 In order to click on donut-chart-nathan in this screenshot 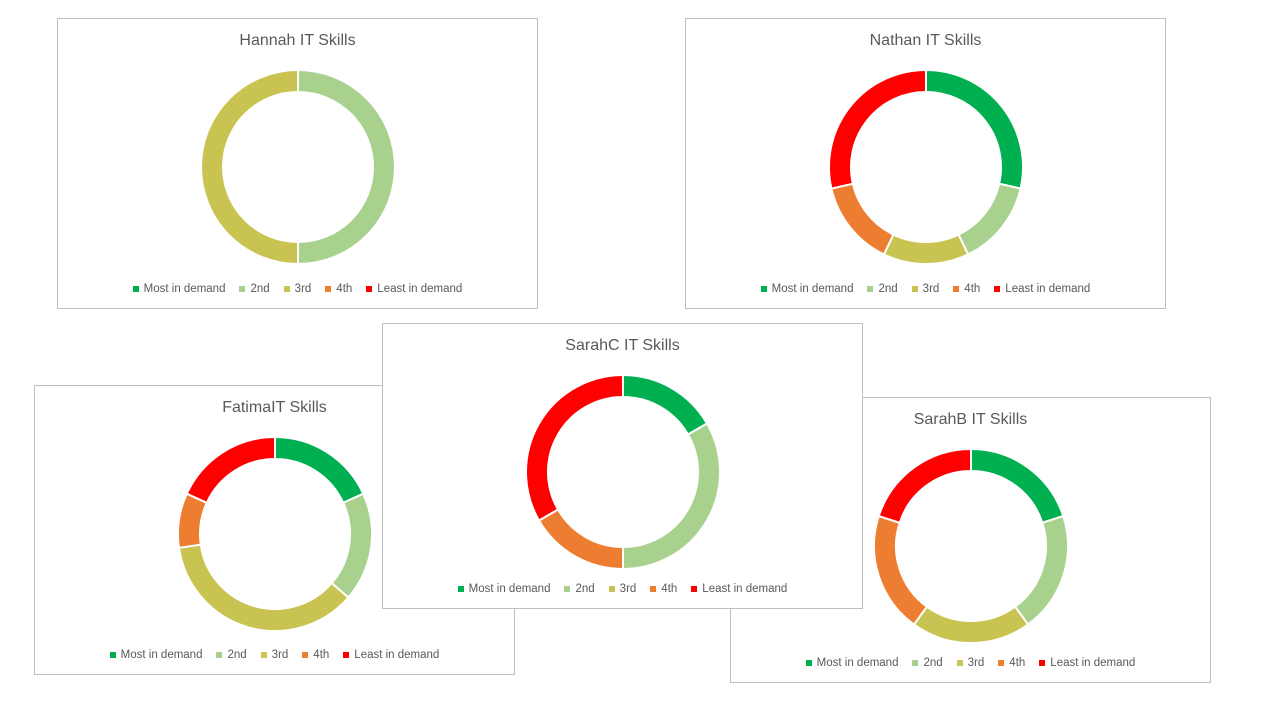, I will do `click(926, 166)`.